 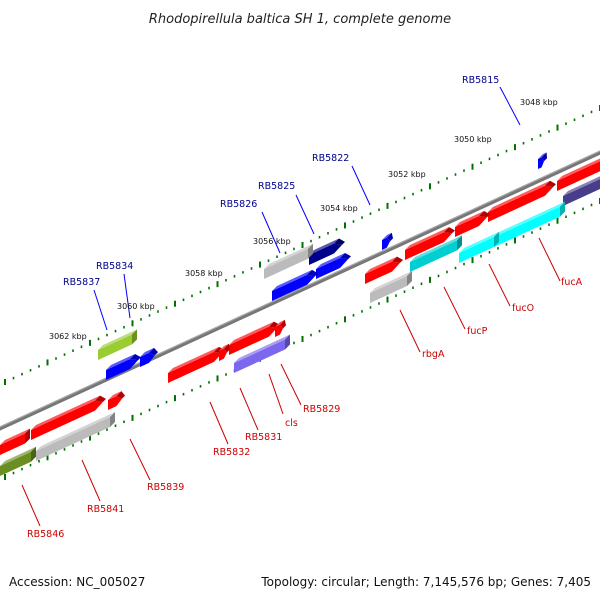 What do you see at coordinates (473, 139) in the screenshot?
I see `ruler-label: 3050 kbp` at bounding box center [473, 139].